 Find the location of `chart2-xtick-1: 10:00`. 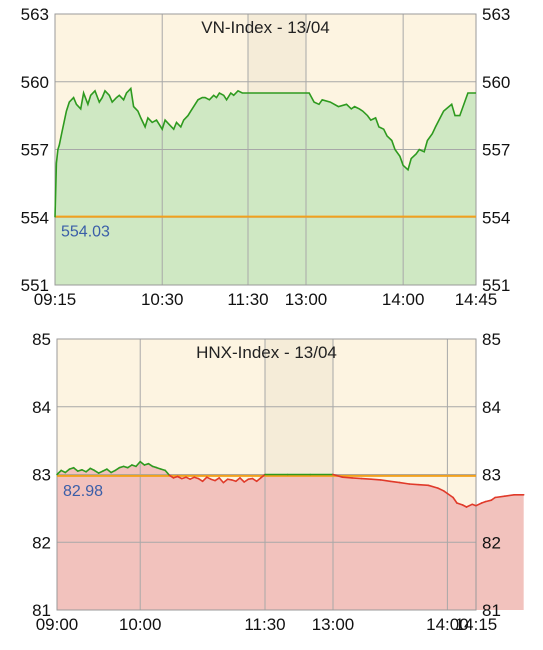

chart2-xtick-1: 10:00 is located at coordinates (140, 624).